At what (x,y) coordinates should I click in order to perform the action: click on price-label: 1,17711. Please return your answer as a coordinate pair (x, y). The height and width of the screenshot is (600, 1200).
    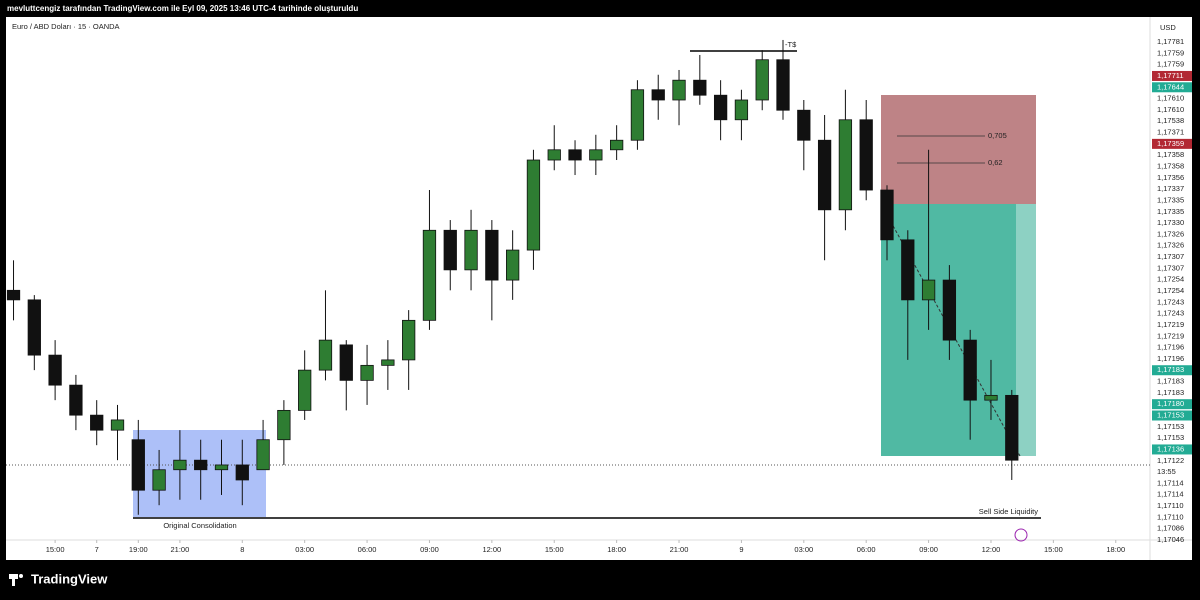
    Looking at the image, I should click on (1170, 75).